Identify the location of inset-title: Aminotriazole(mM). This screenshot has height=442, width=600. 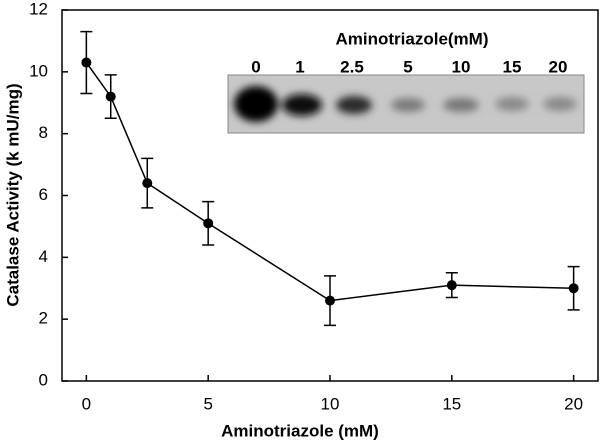
(412, 38).